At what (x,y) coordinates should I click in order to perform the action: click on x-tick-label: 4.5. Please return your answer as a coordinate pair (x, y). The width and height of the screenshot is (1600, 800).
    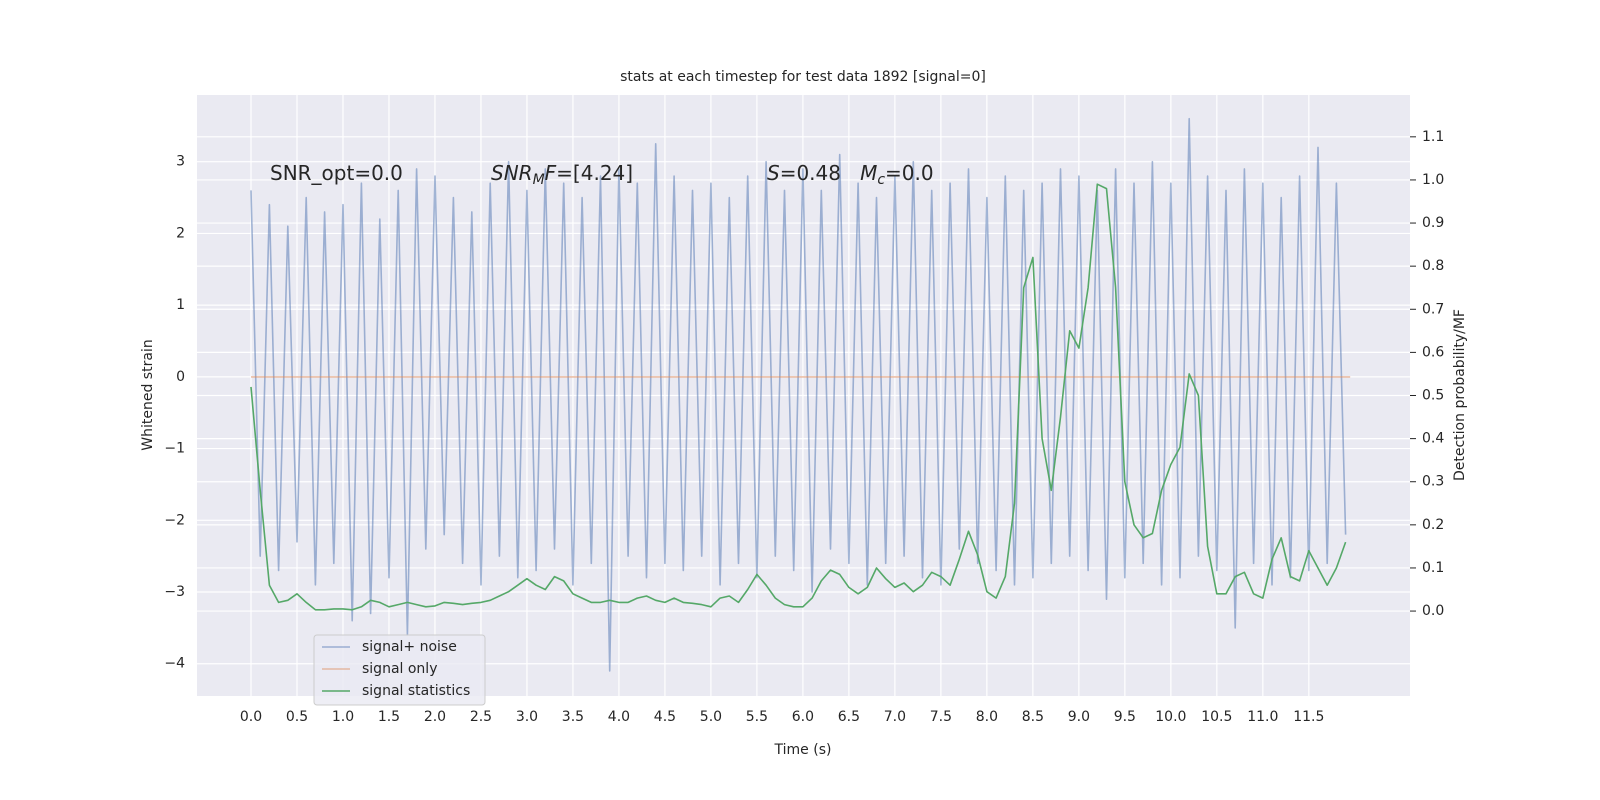
    Looking at the image, I should click on (665, 717).